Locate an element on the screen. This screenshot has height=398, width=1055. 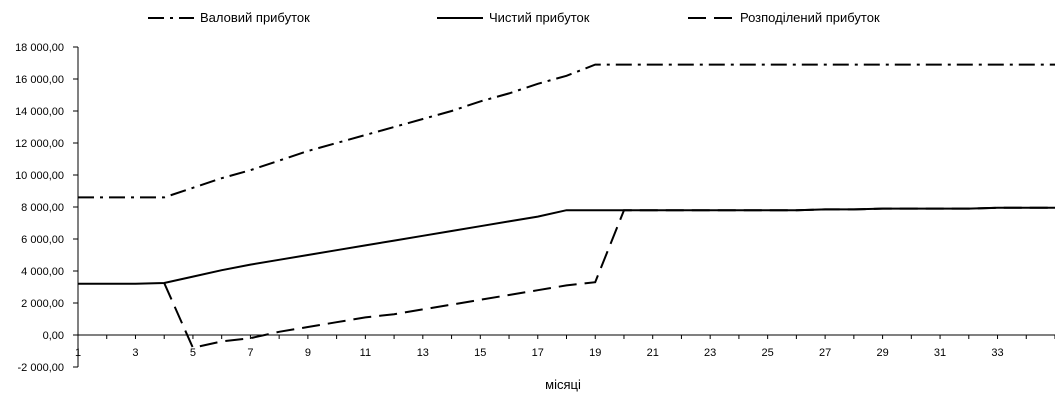
x-tick-label: 17 is located at coordinates (538, 353).